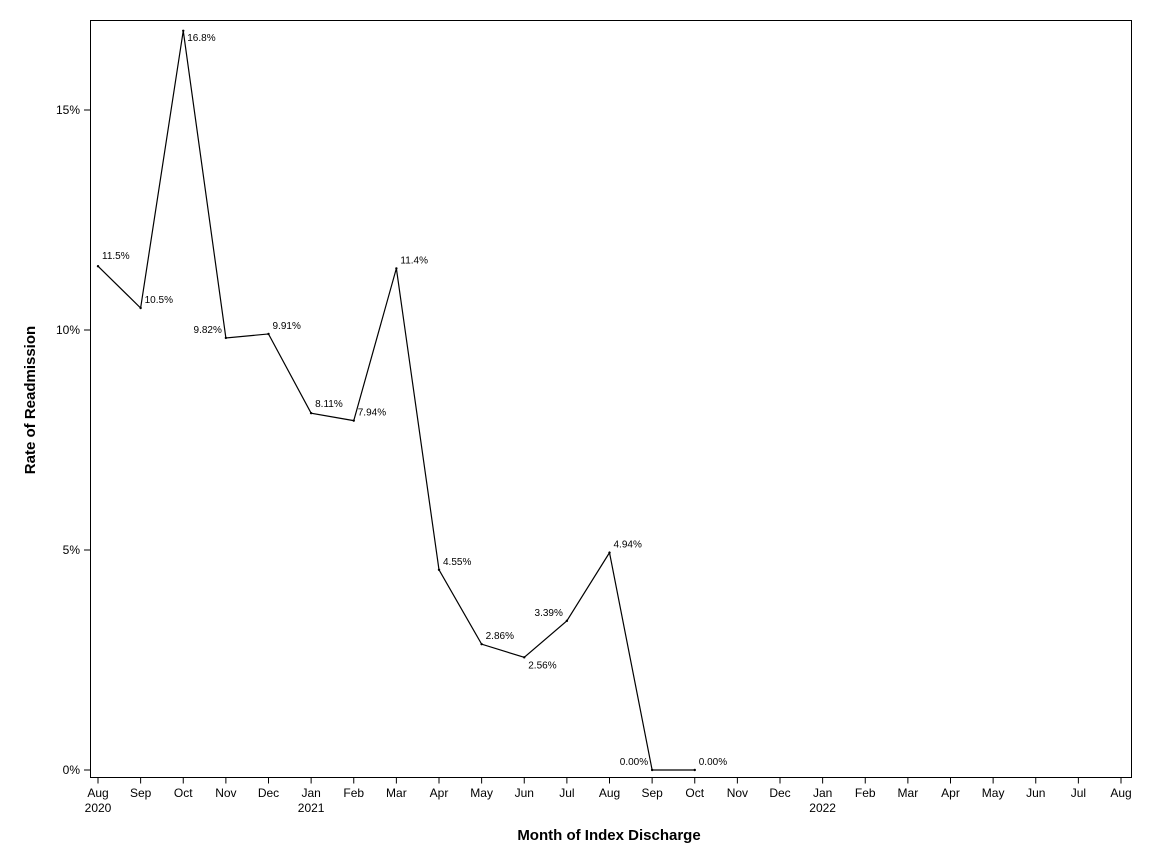 This screenshot has height=864, width=1152. Describe the element at coordinates (500, 636) in the screenshot. I see `data-label: 2.86%` at that location.